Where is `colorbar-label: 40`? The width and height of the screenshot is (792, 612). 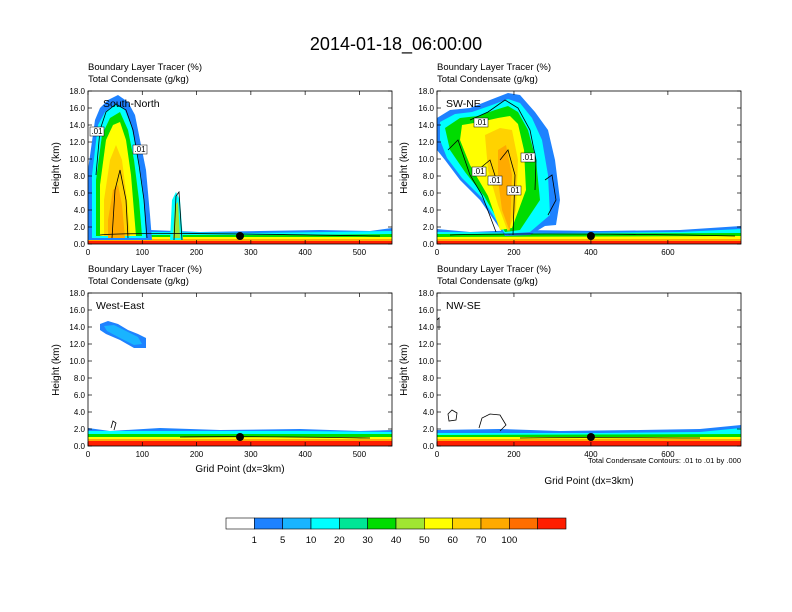
colorbar-label: 40 is located at coordinates (396, 540).